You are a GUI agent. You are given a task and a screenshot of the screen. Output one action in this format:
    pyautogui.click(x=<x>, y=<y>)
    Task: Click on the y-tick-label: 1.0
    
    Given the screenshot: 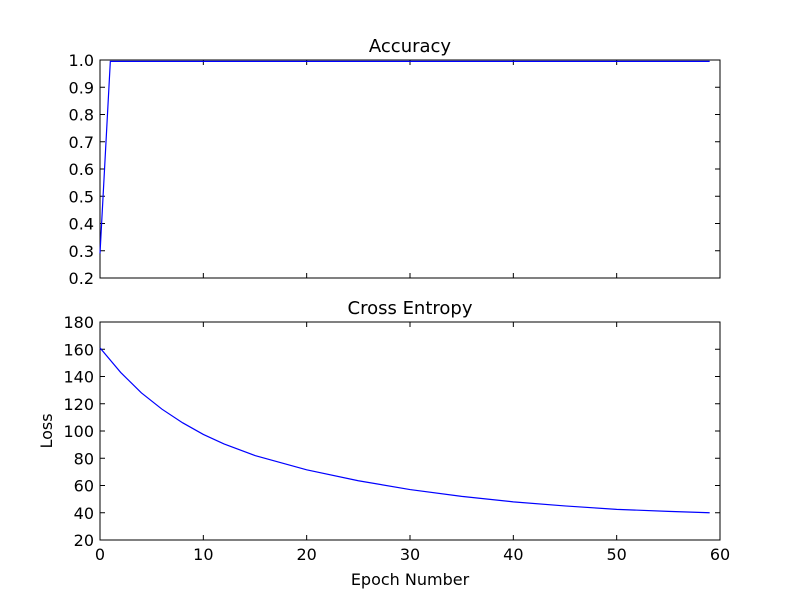 What is the action you would take?
    pyautogui.click(x=81, y=60)
    